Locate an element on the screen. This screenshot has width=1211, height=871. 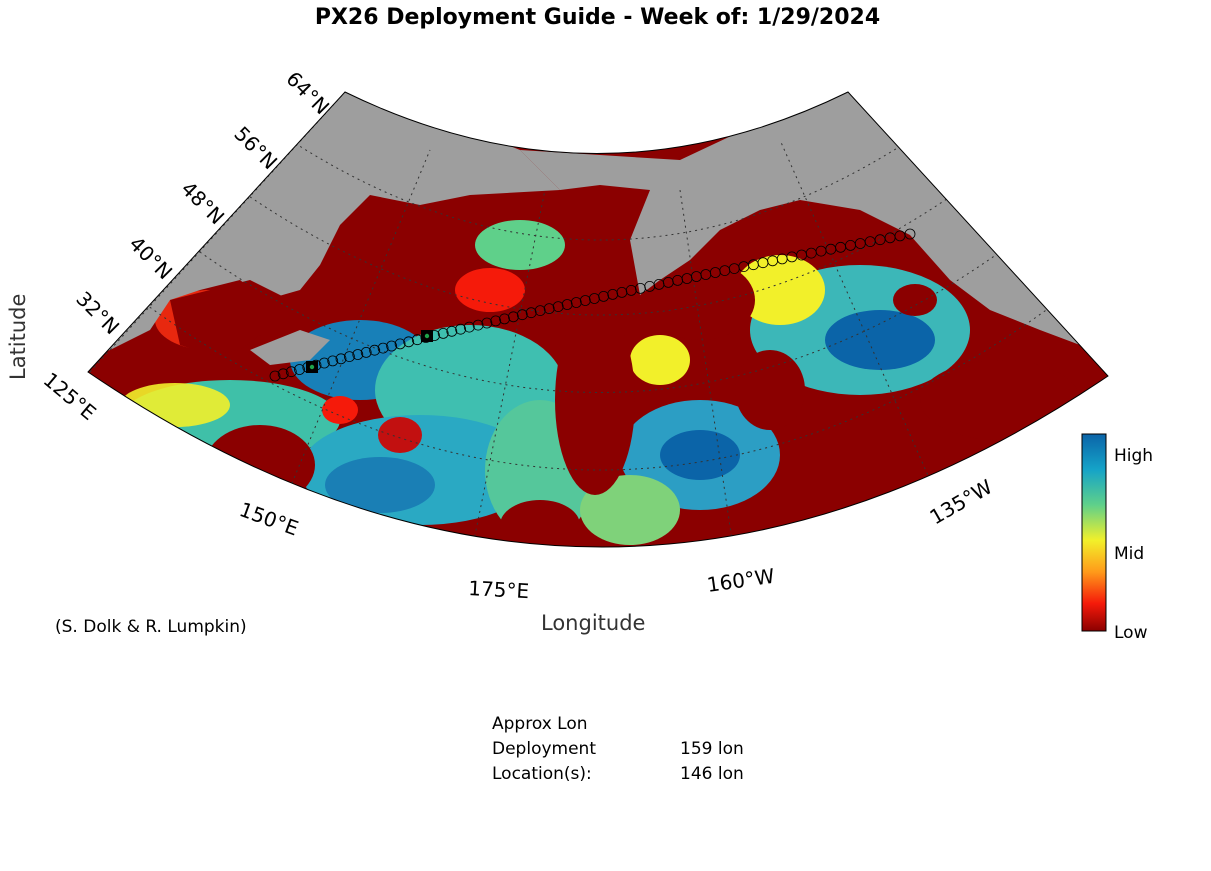
deployment-row: Location(s): 146 lon is located at coordinates (618, 774).